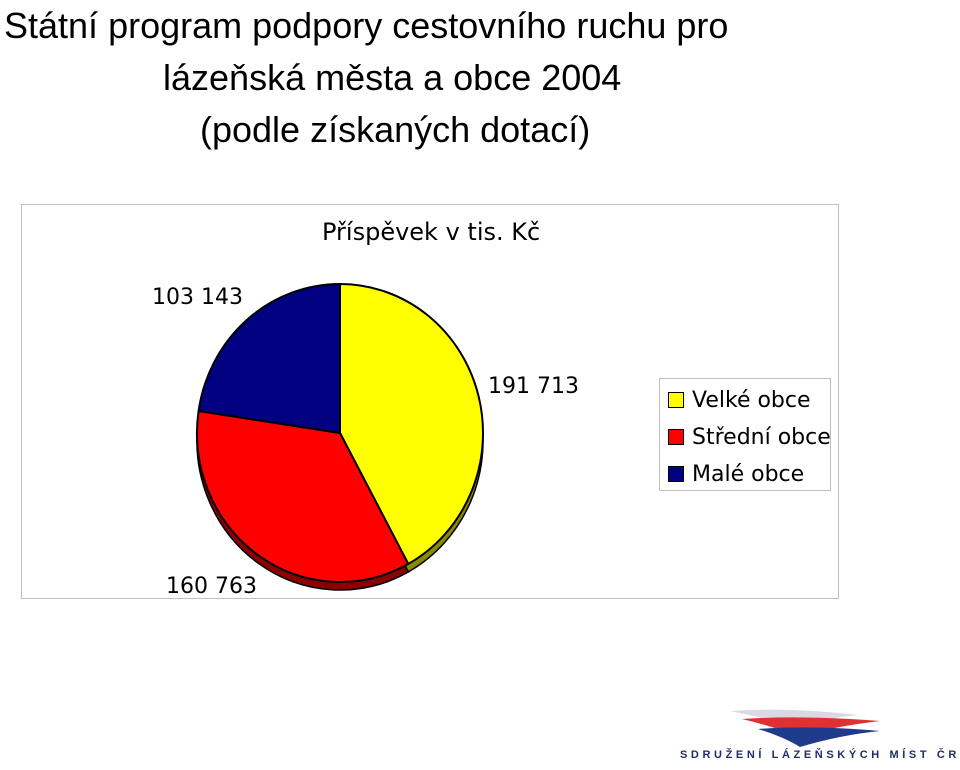  What do you see at coordinates (805, 728) in the screenshot?
I see `logo-mark-icon` at bounding box center [805, 728].